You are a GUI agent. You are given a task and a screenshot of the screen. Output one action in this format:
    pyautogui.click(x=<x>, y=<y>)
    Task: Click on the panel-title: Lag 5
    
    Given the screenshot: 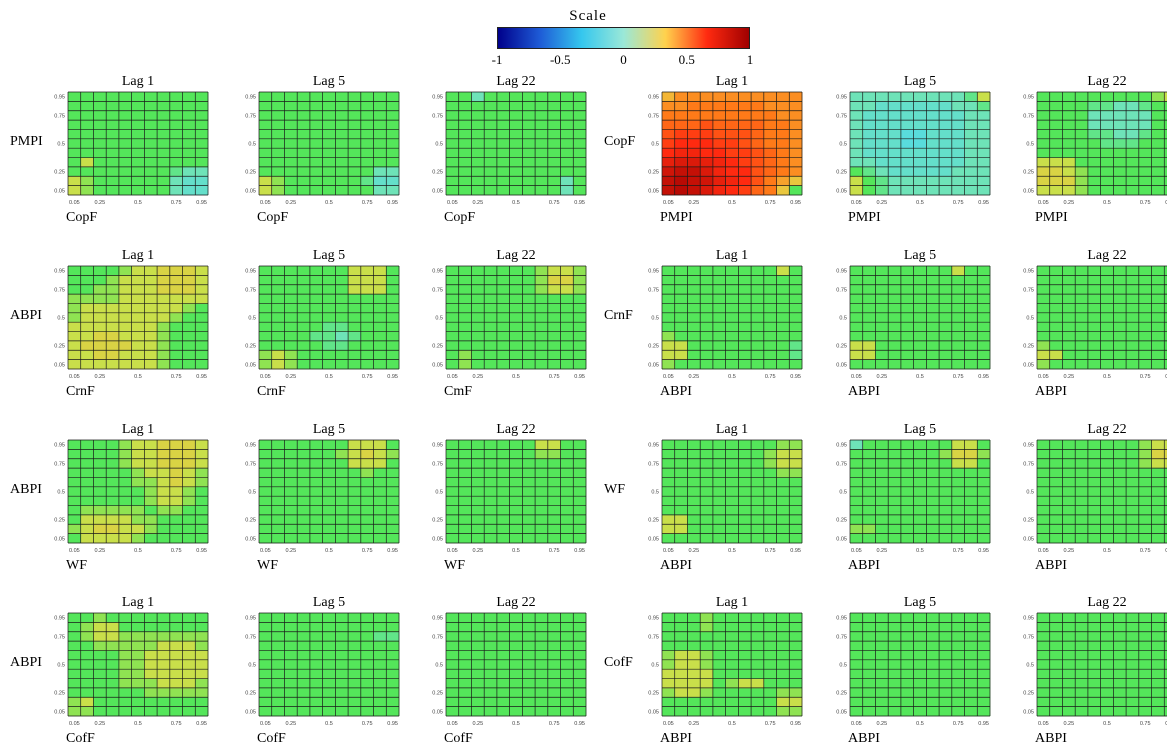 What is the action you would take?
    pyautogui.click(x=329, y=429)
    